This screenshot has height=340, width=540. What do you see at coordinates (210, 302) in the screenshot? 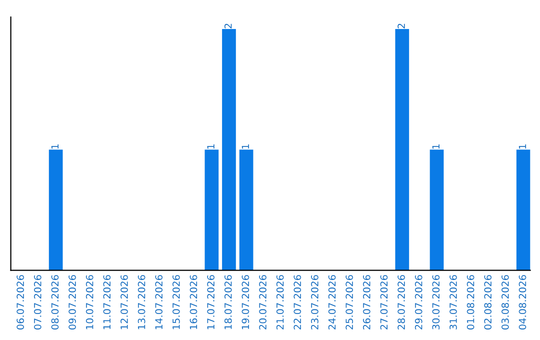
I see `x-tick-label: 17.07.2026` at bounding box center [210, 302].